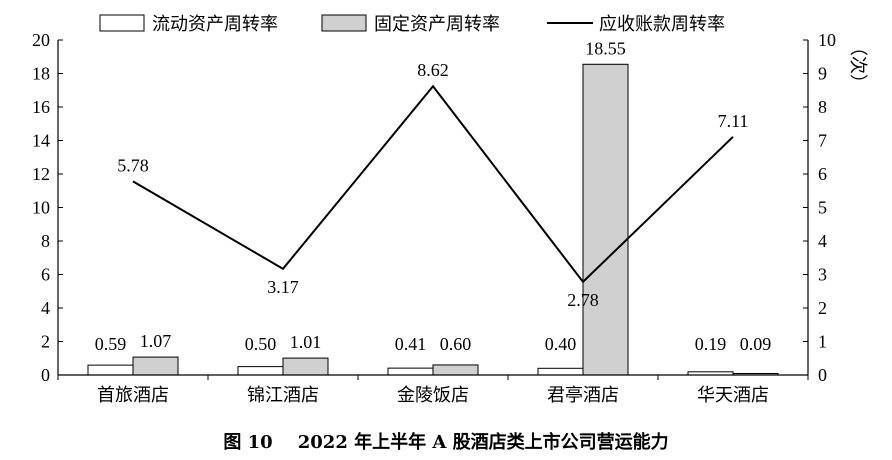  I want to click on left-tick-label: 14, so click(41, 141).